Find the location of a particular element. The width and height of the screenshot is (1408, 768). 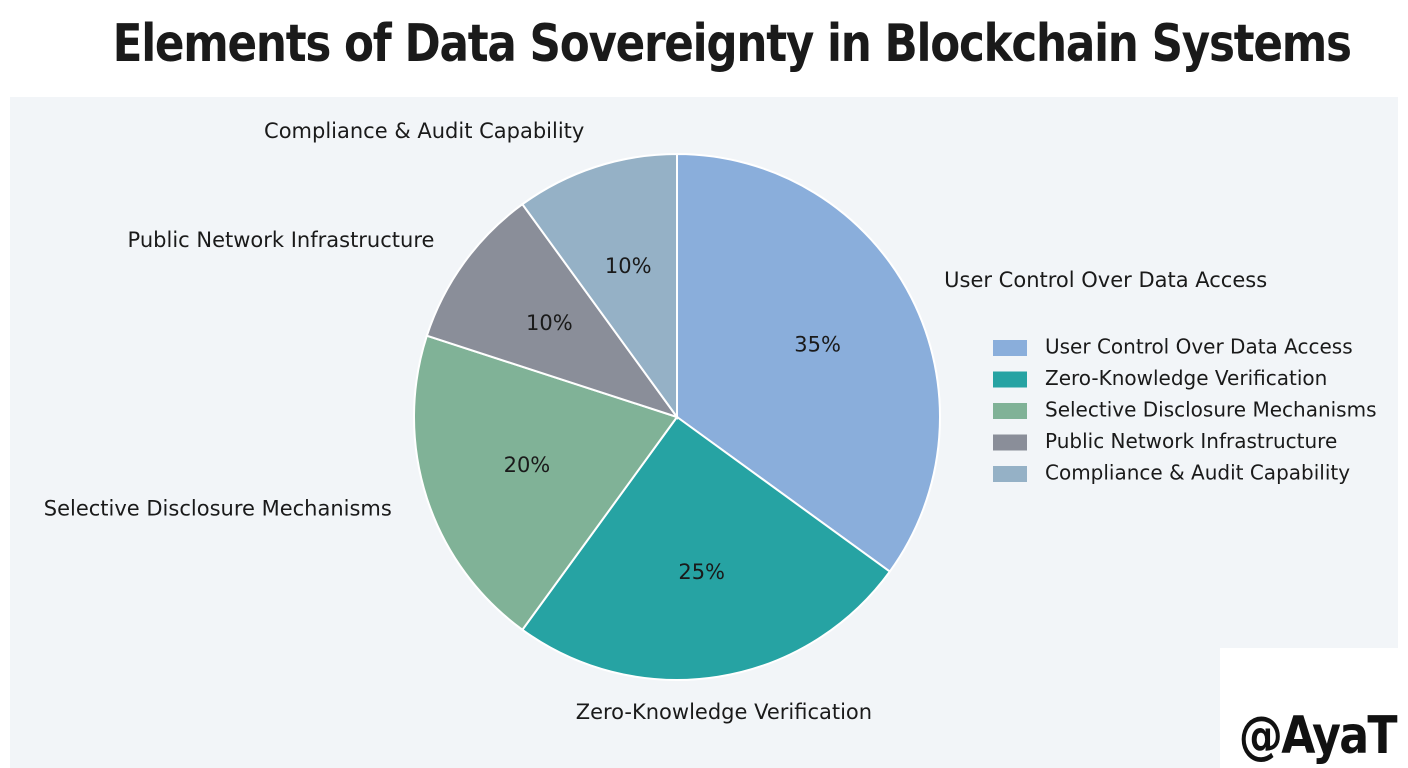

pie-slice-public-network-infrastructure is located at coordinates (552, 310).